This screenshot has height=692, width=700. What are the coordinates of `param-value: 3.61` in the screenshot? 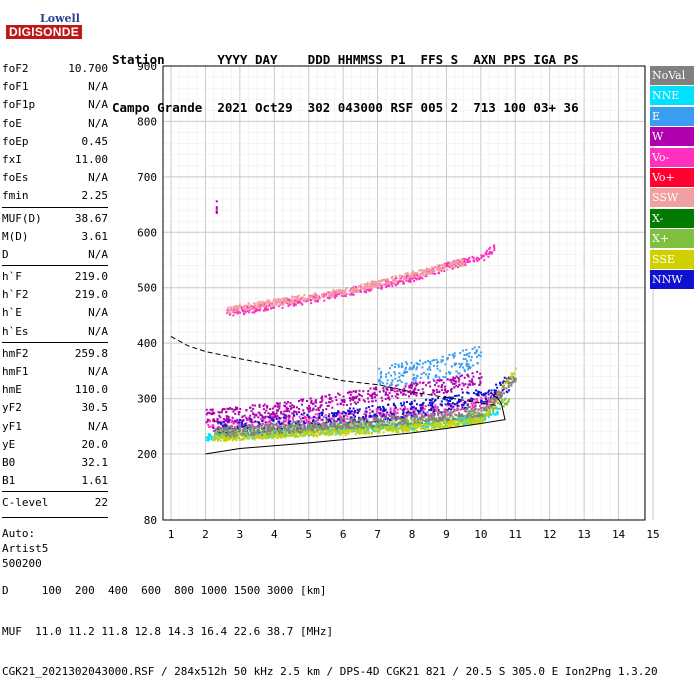 It's located at (95, 236).